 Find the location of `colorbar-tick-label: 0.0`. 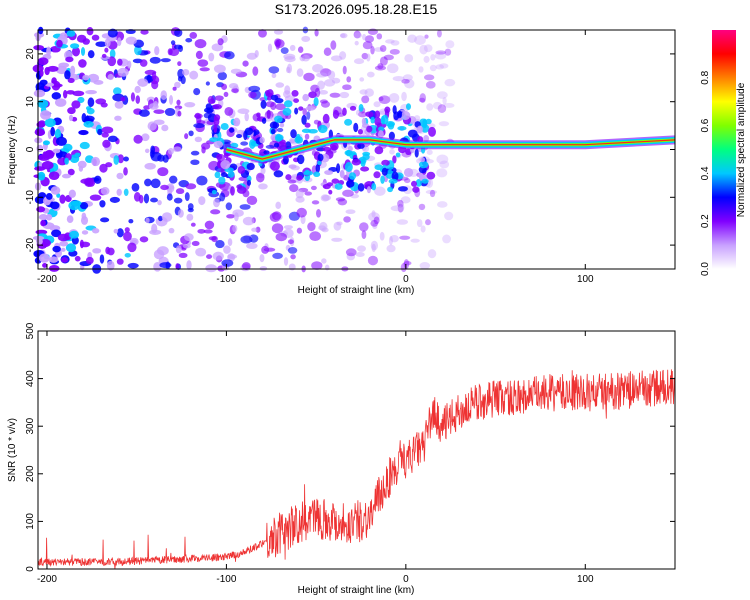

colorbar-tick-label: 0.0 is located at coordinates (705, 269).